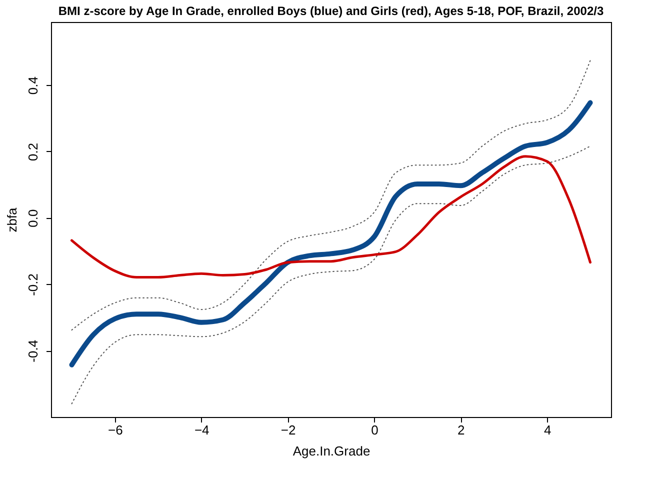 This screenshot has height=498, width=652. Describe the element at coordinates (115, 430) in the screenshot. I see `x-tick-label: −6` at that location.